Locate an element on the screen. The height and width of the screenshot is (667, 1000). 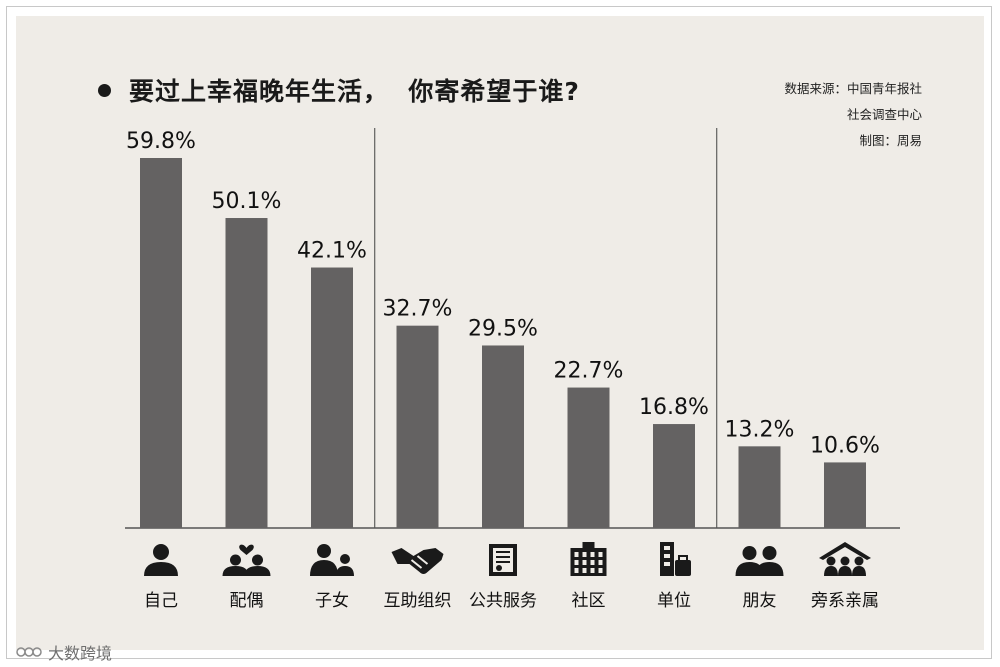
parent-child-icon is located at coordinates (332, 560).